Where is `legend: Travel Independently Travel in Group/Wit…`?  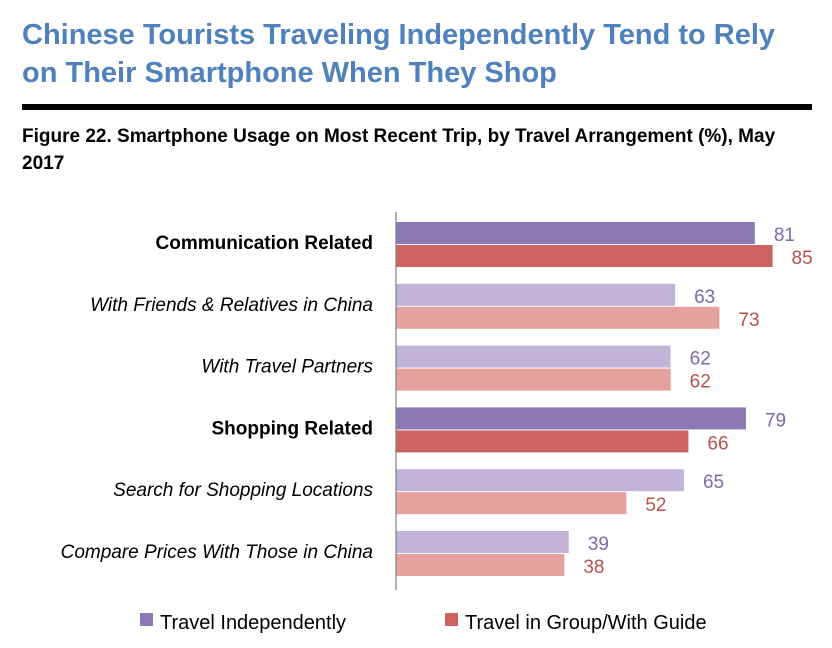 legend: Travel Independently Travel in Group/Wit… is located at coordinates (423, 623).